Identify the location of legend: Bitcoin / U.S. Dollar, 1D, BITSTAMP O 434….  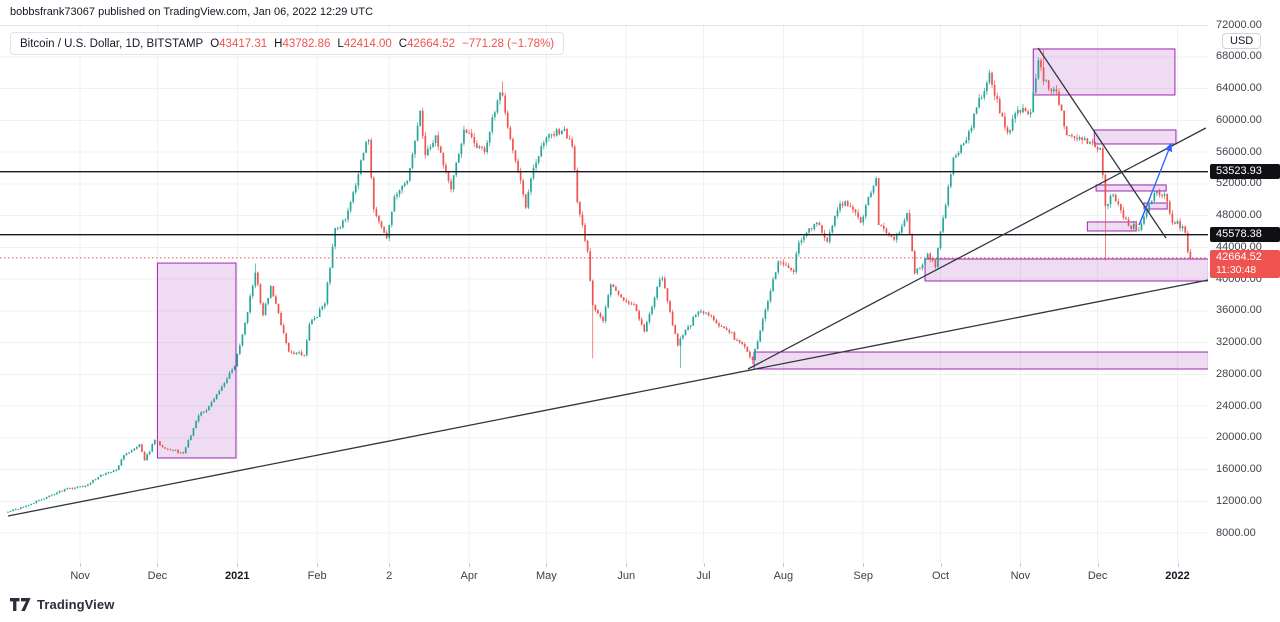
(287, 43).